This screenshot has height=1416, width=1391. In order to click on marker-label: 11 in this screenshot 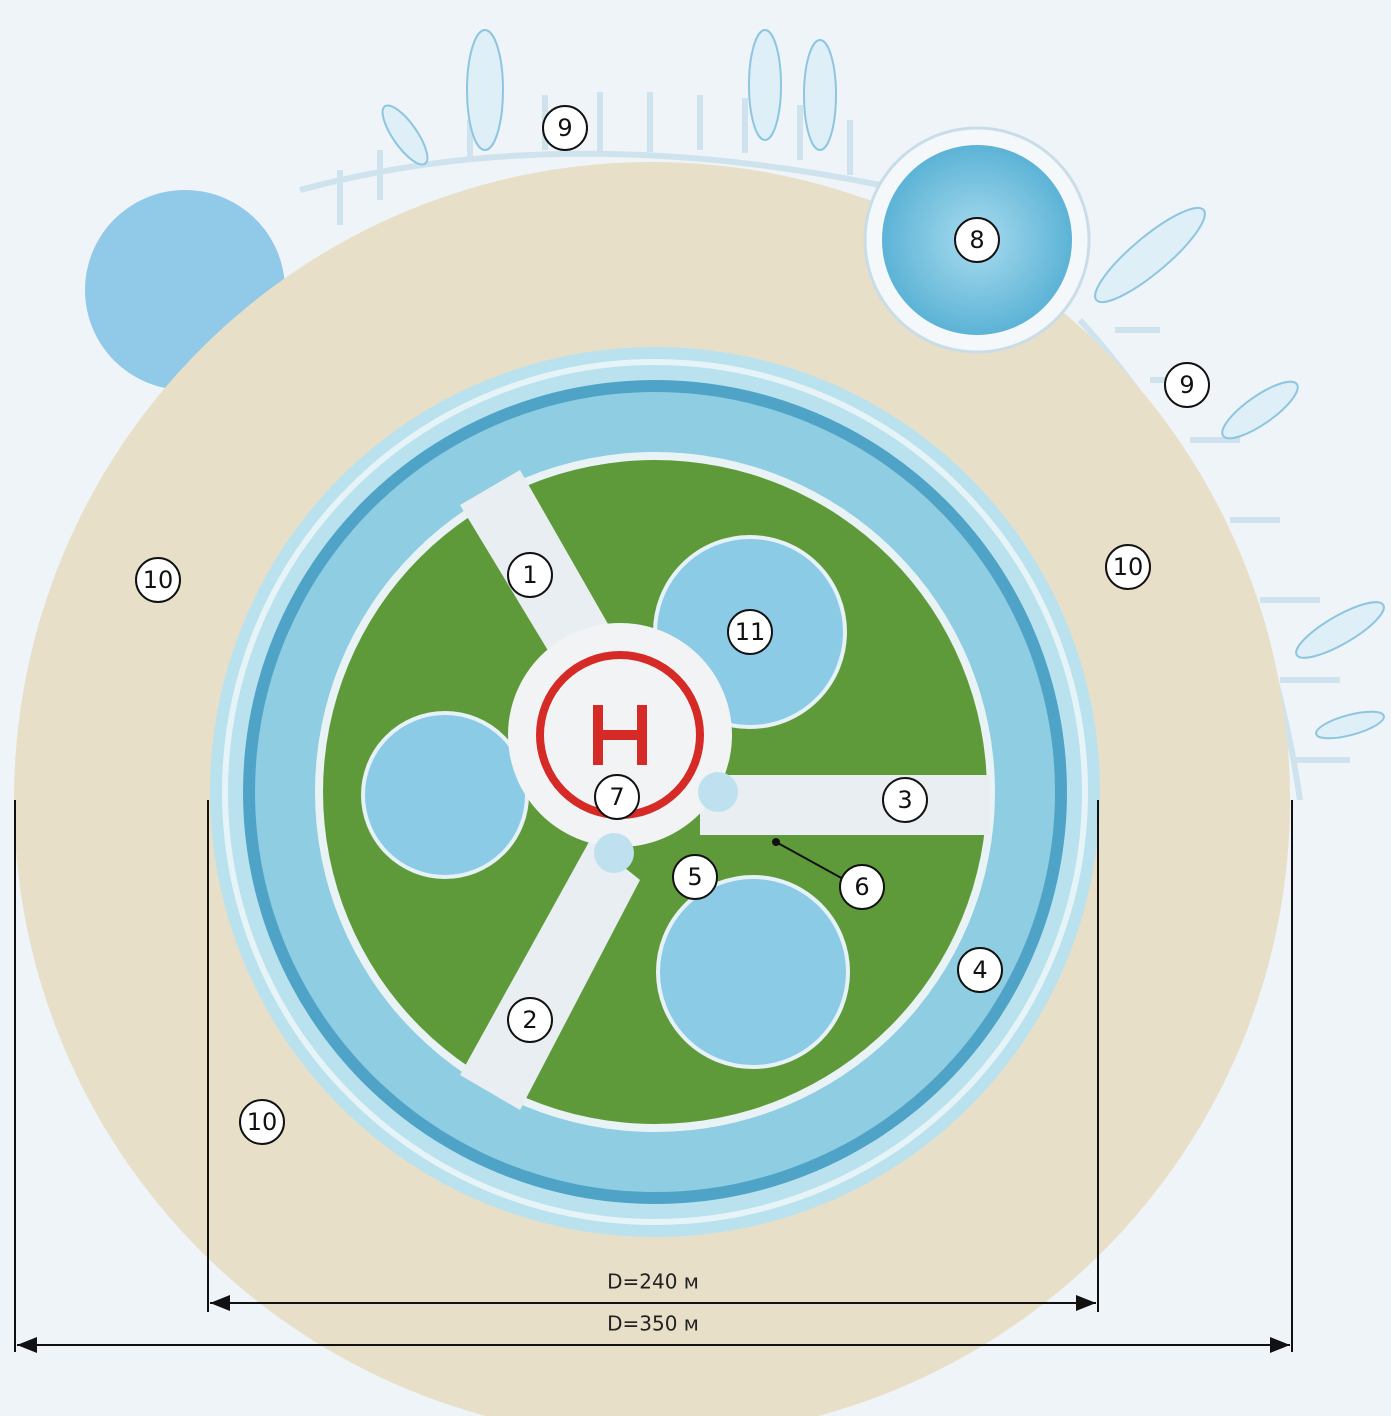, I will do `click(750, 632)`.